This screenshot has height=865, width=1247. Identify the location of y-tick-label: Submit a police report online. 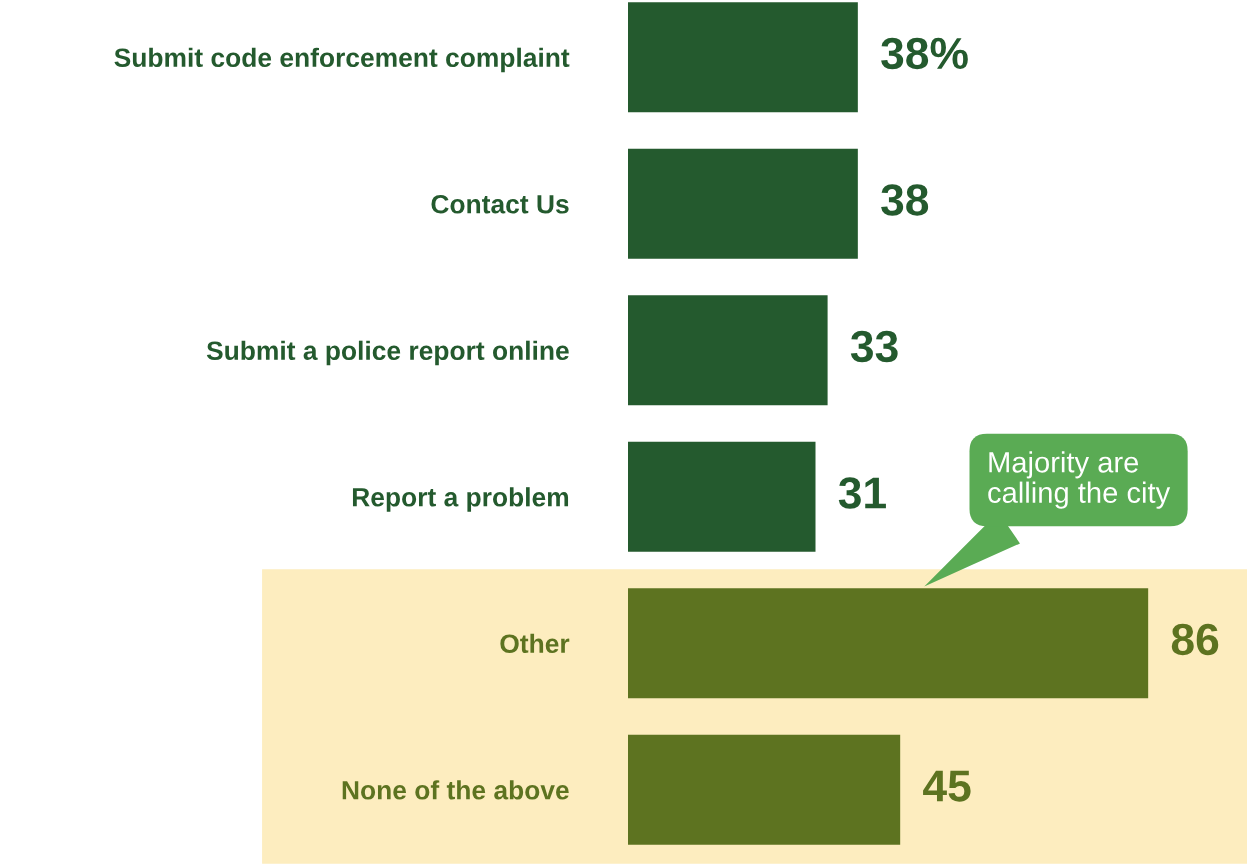
(387, 353).